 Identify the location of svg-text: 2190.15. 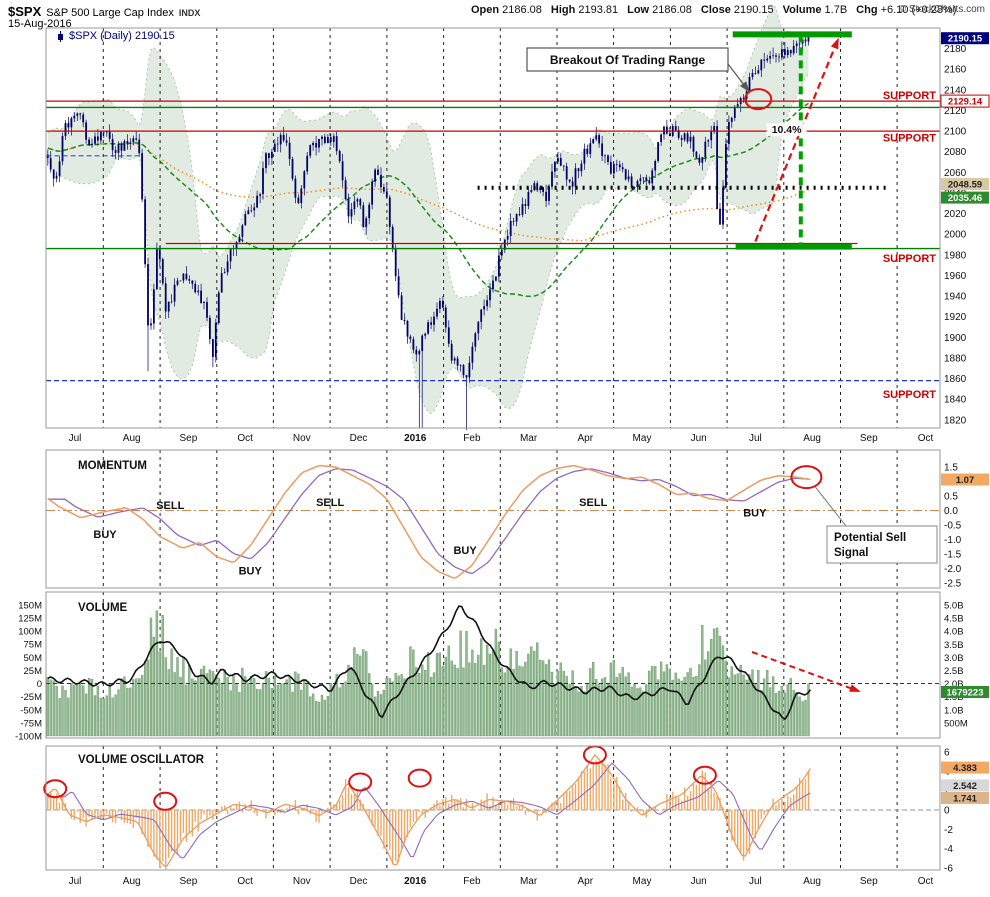
(965, 39).